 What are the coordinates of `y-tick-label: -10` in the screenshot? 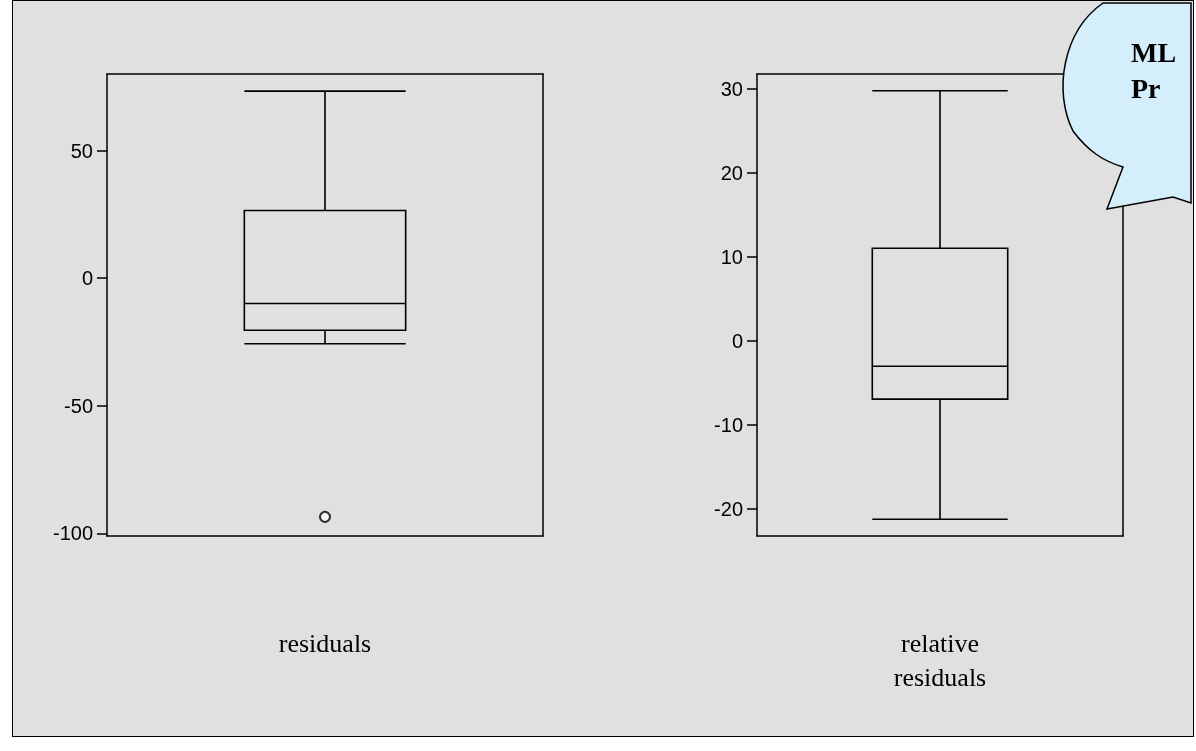 It's located at (728, 425).